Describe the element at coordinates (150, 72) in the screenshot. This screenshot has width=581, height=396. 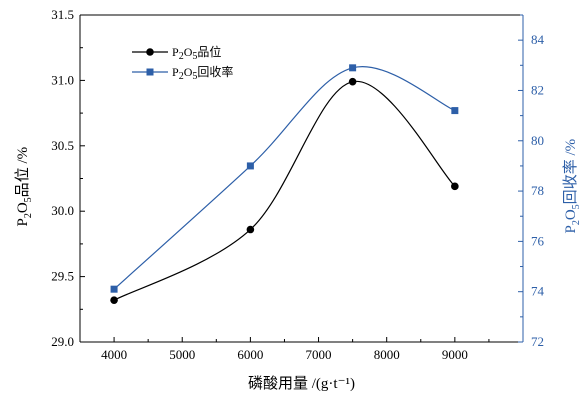
I see `legend-marker-recovery` at that location.